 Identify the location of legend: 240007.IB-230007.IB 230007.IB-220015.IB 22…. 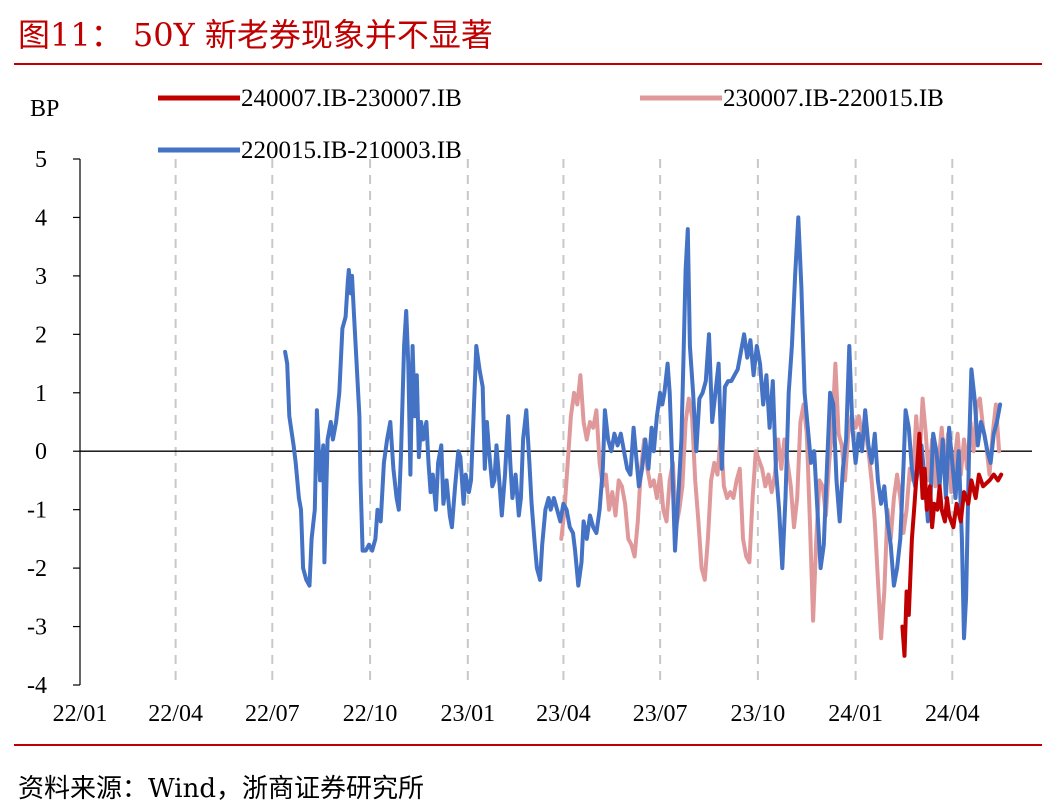
(551, 124).